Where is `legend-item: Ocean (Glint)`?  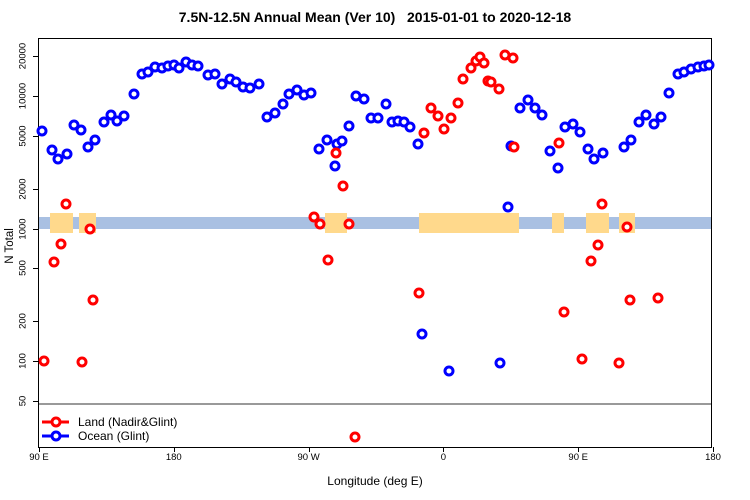
legend-item: Ocean (Glint) is located at coordinates (95, 436).